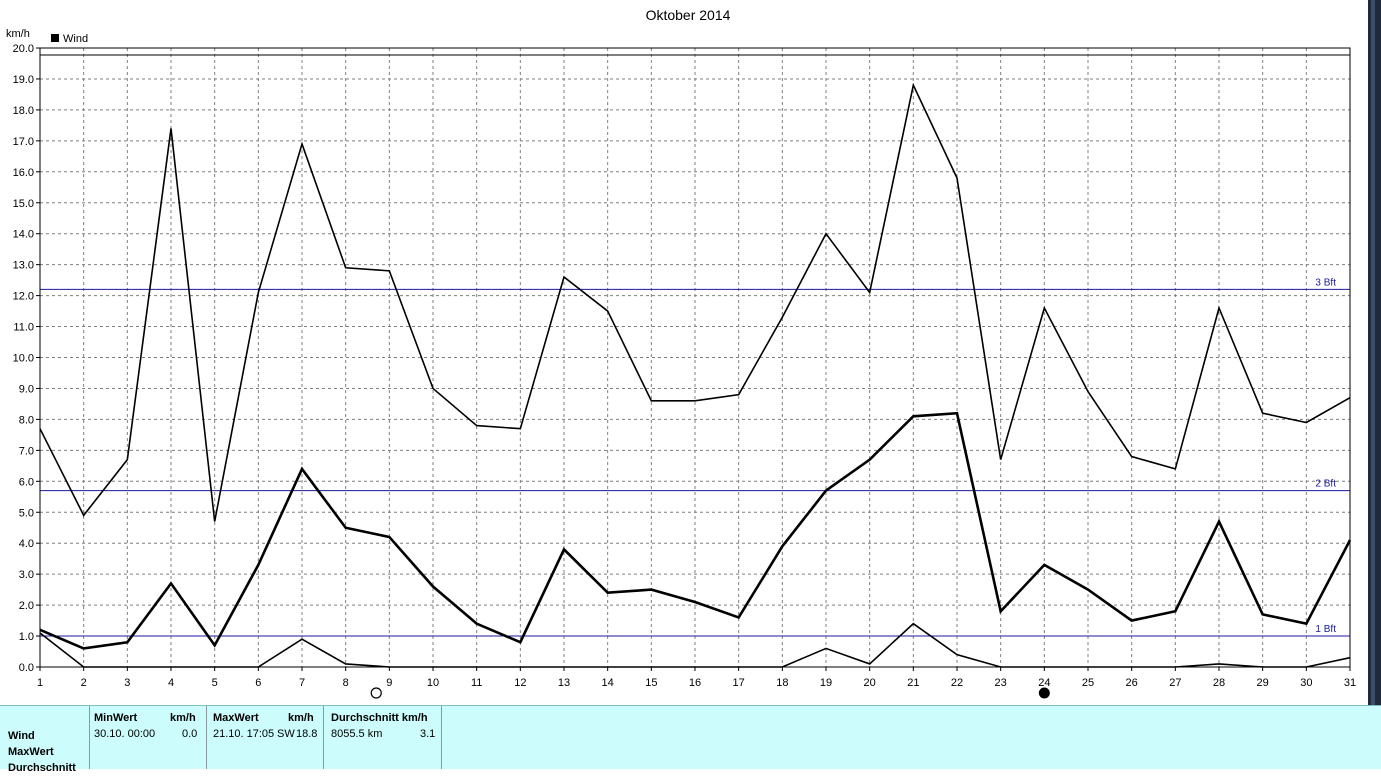 The image size is (1381, 776). What do you see at coordinates (608, 683) in the screenshot?
I see `x-tick-label-14: 14` at bounding box center [608, 683].